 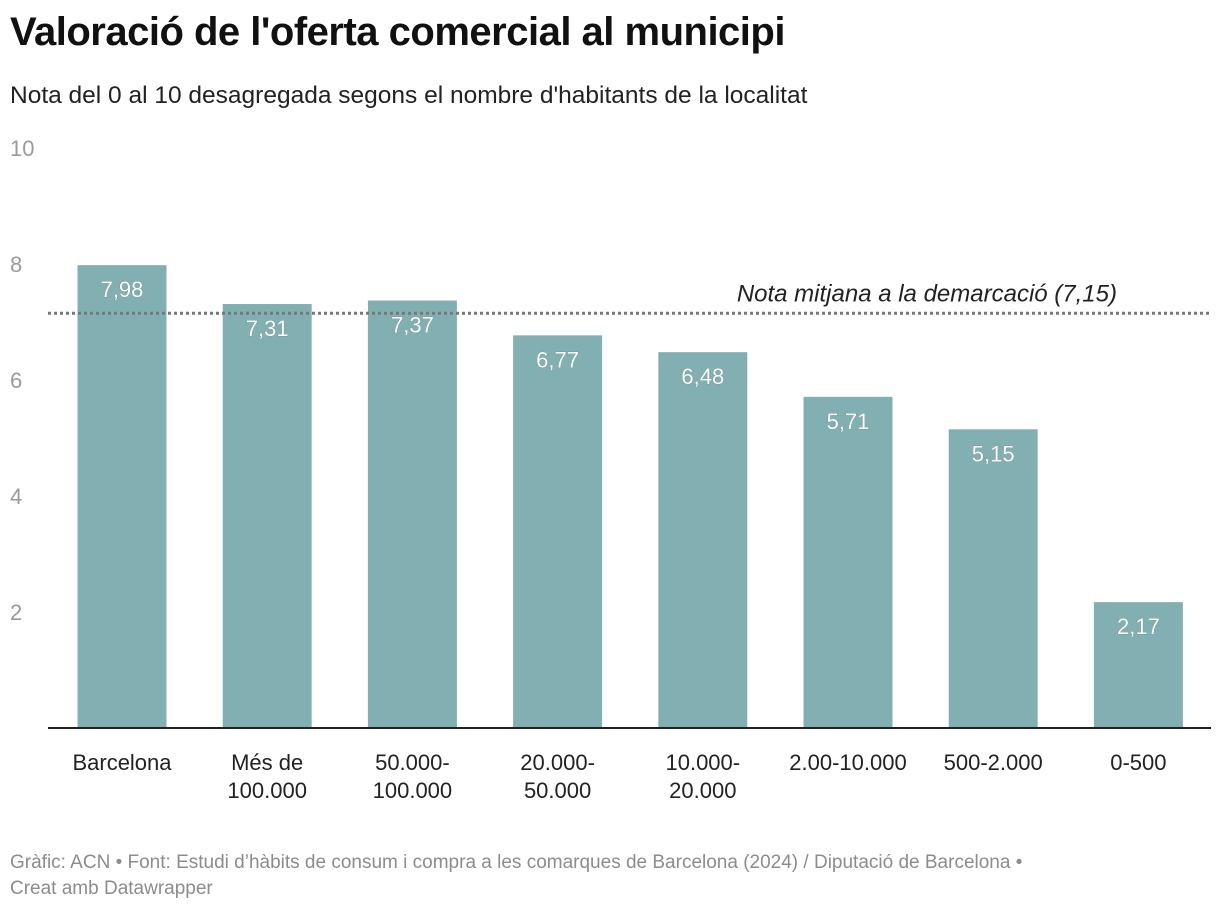 I want to click on x-tick-label: 10.000-, so click(x=702, y=762).